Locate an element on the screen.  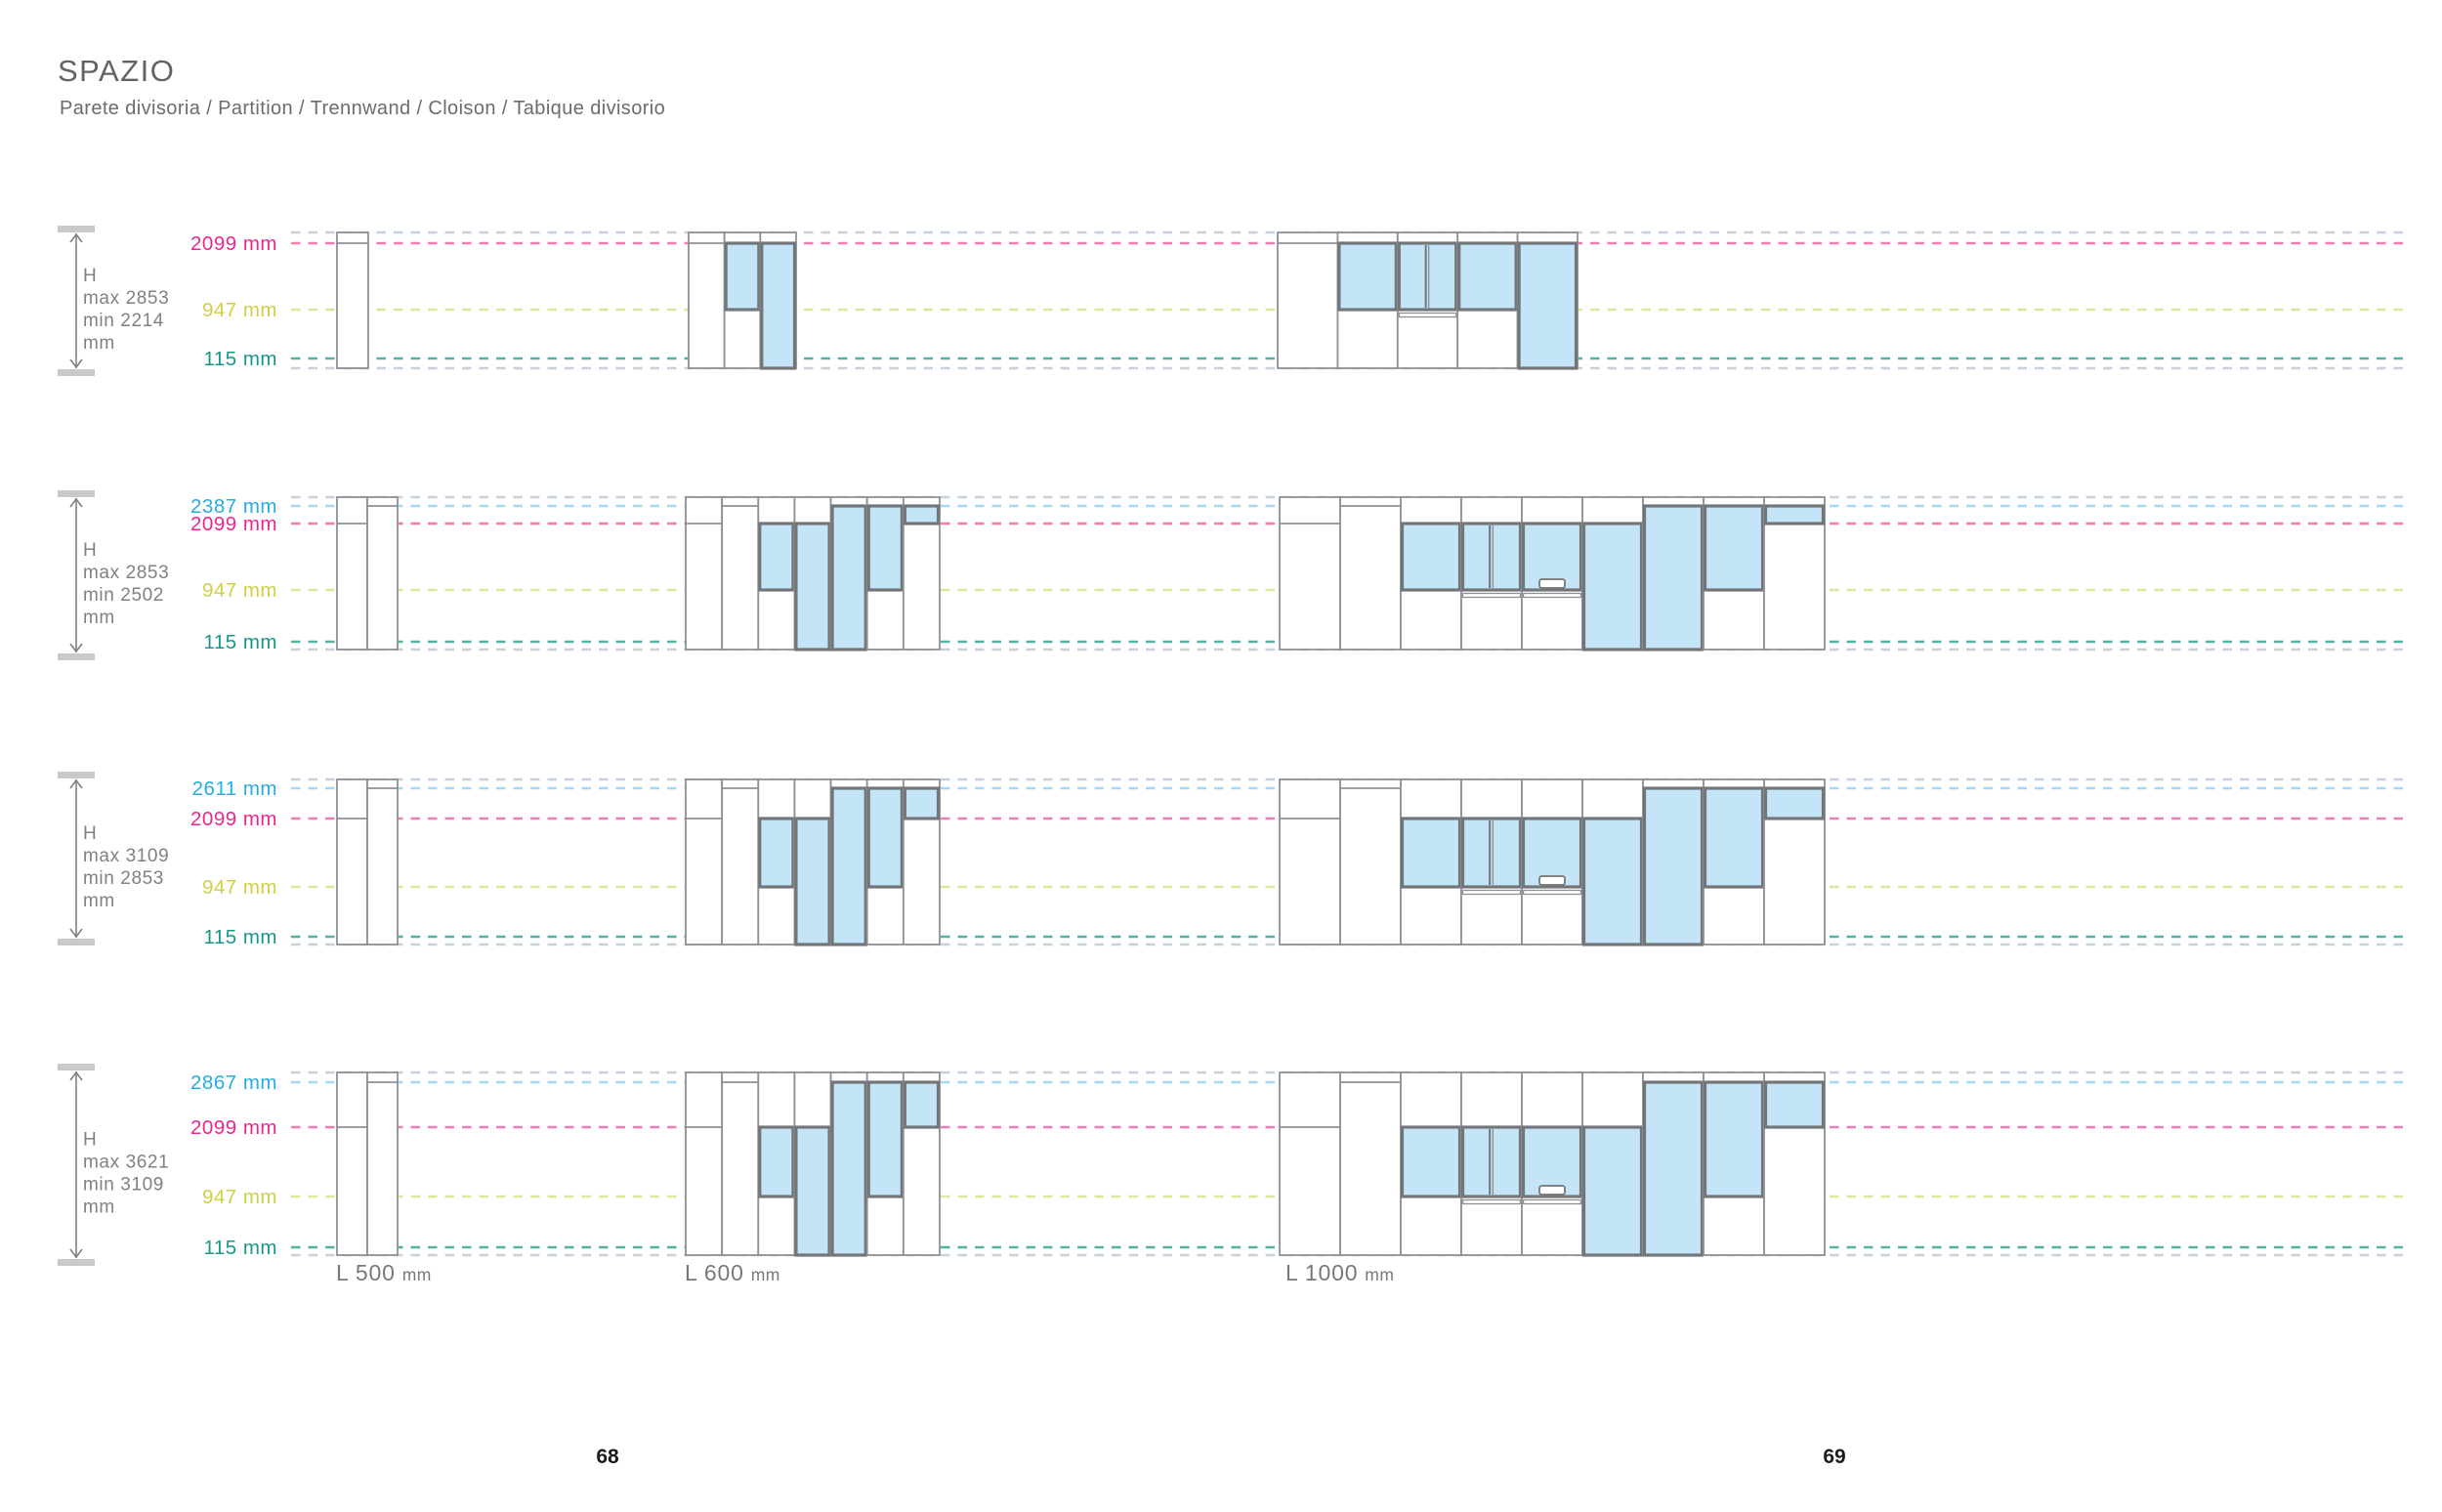
dim-label: 2867 mm is located at coordinates (233, 1082).